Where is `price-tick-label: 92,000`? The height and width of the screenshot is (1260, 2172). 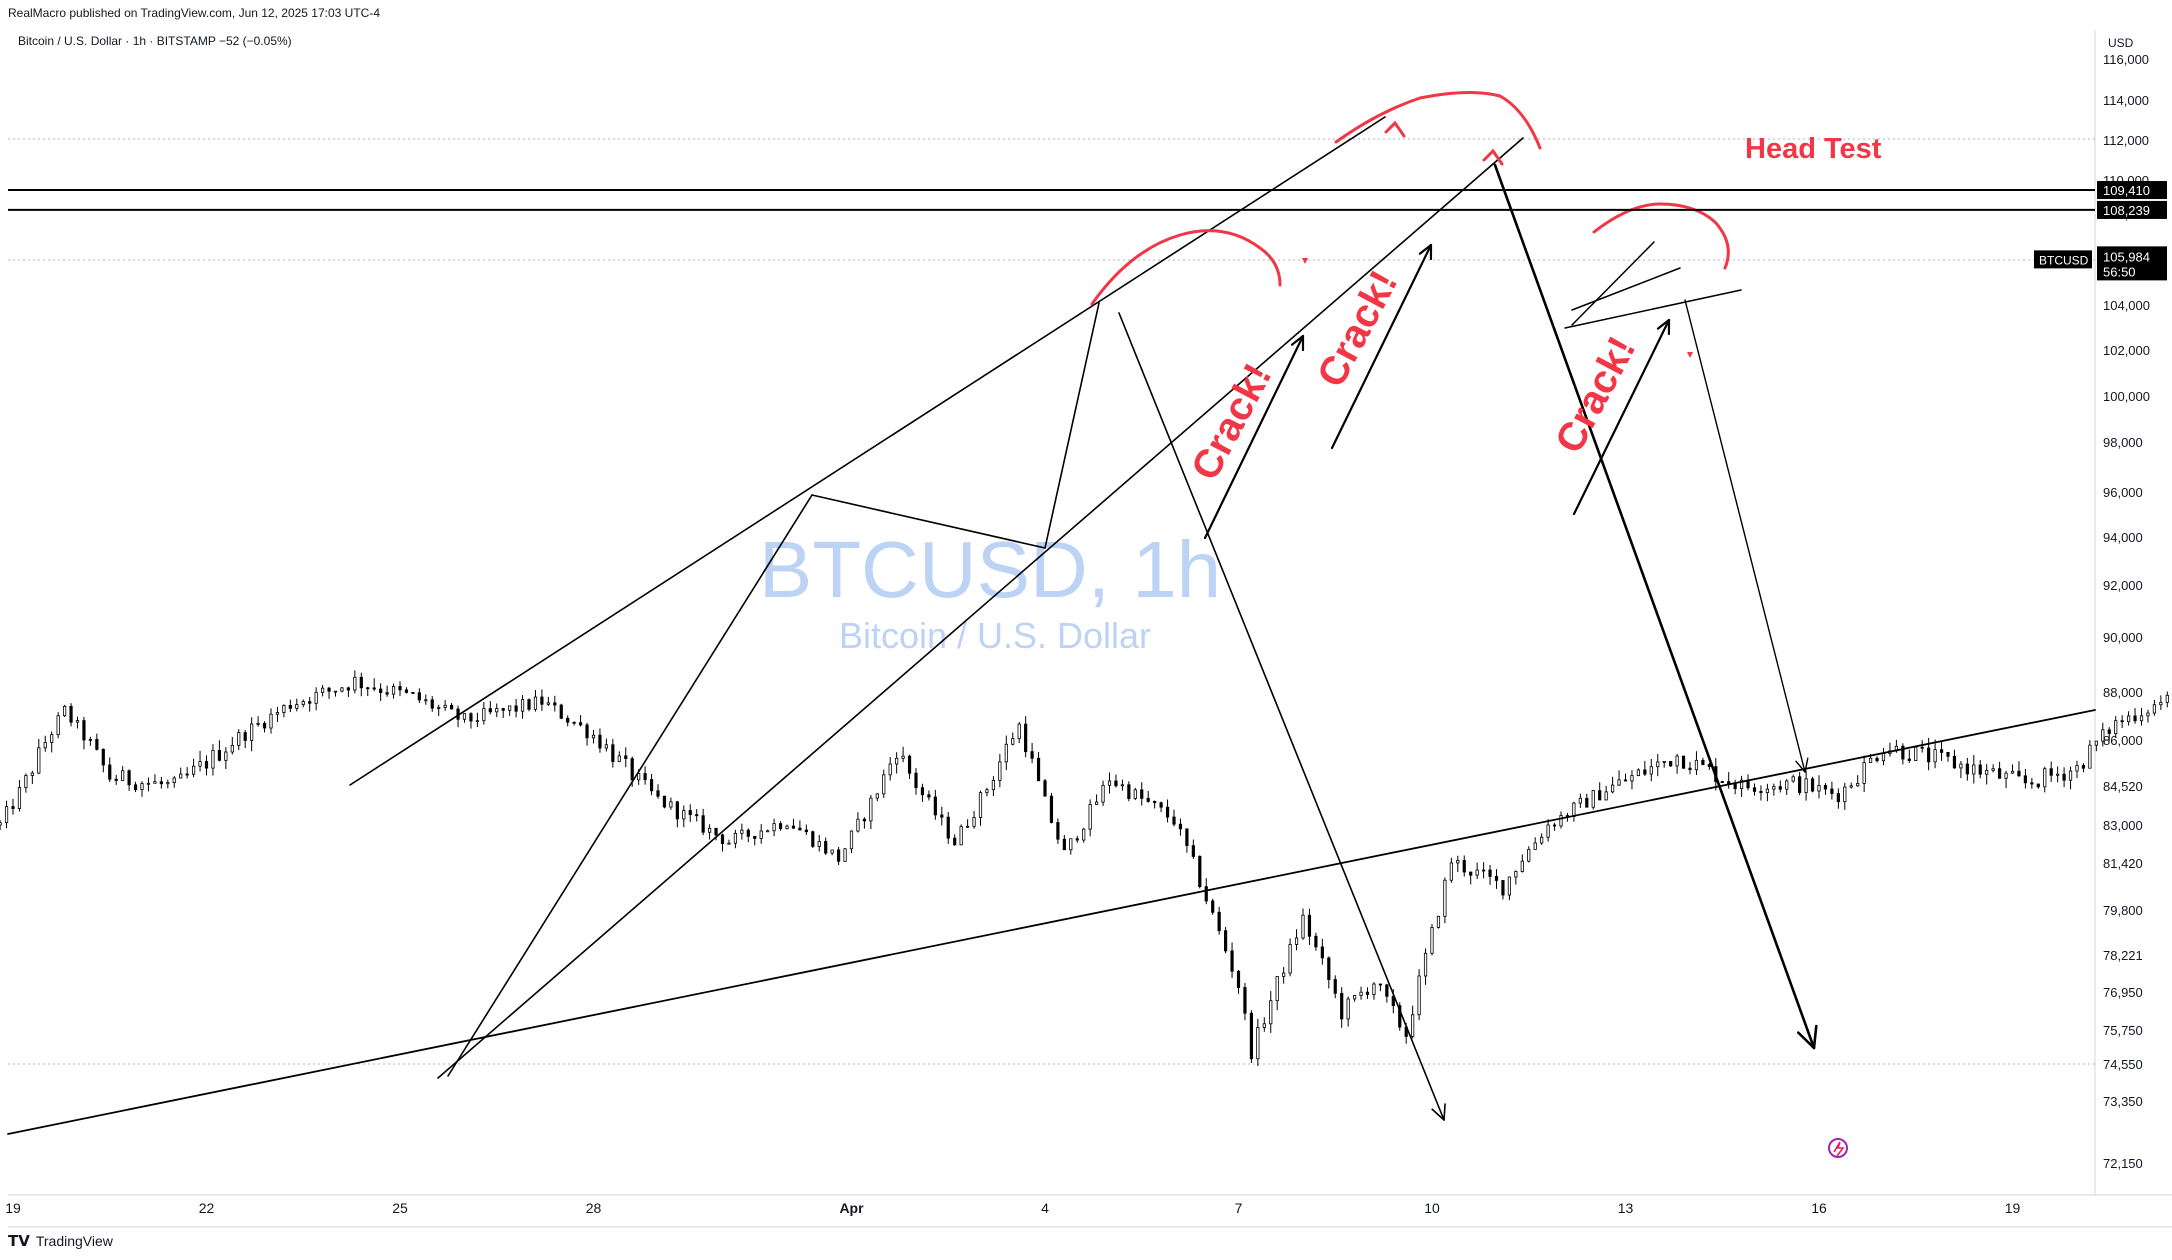
price-tick-label: 92,000 is located at coordinates (2123, 585).